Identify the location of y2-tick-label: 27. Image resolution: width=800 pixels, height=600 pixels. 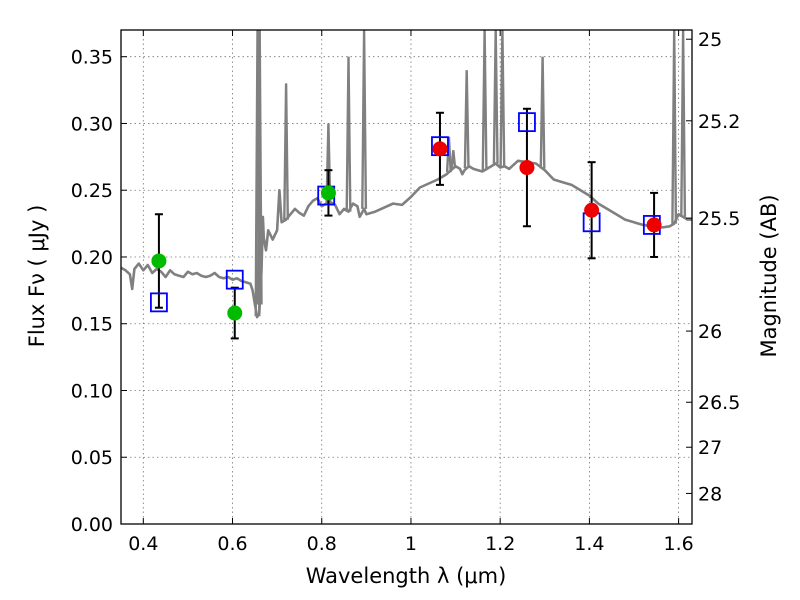
(710, 448).